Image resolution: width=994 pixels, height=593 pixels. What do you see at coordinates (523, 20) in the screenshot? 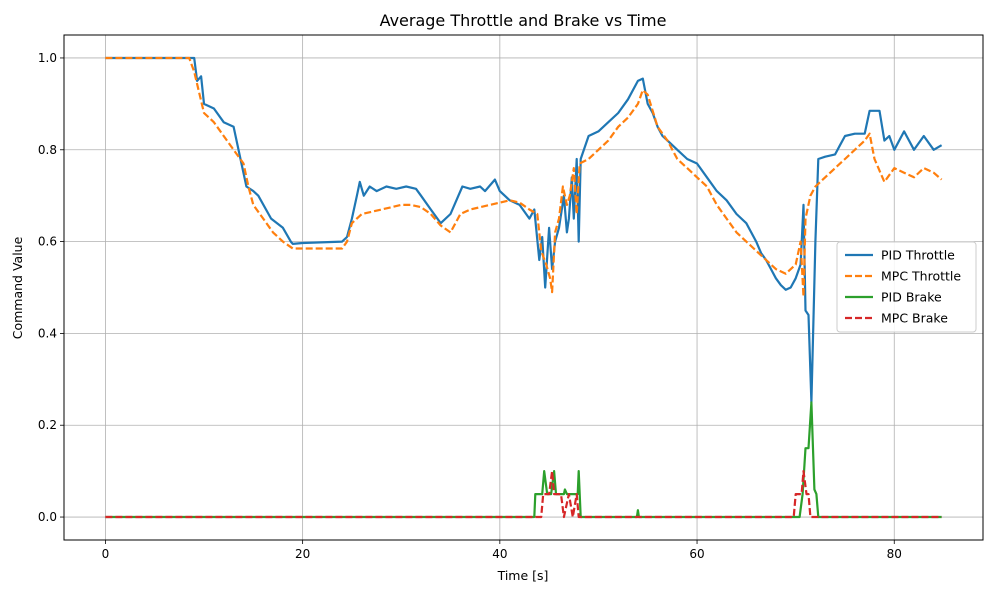
I see `chart-title: Average Throttle and Brake vs Time` at bounding box center [523, 20].